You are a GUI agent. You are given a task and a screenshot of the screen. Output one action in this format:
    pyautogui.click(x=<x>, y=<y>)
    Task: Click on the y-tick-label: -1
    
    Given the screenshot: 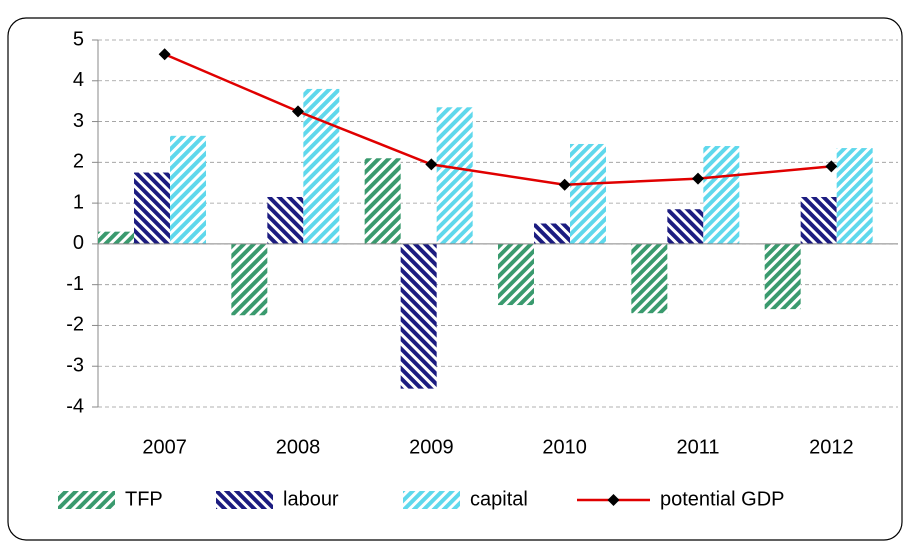 What is the action you would take?
    pyautogui.click(x=75, y=284)
    